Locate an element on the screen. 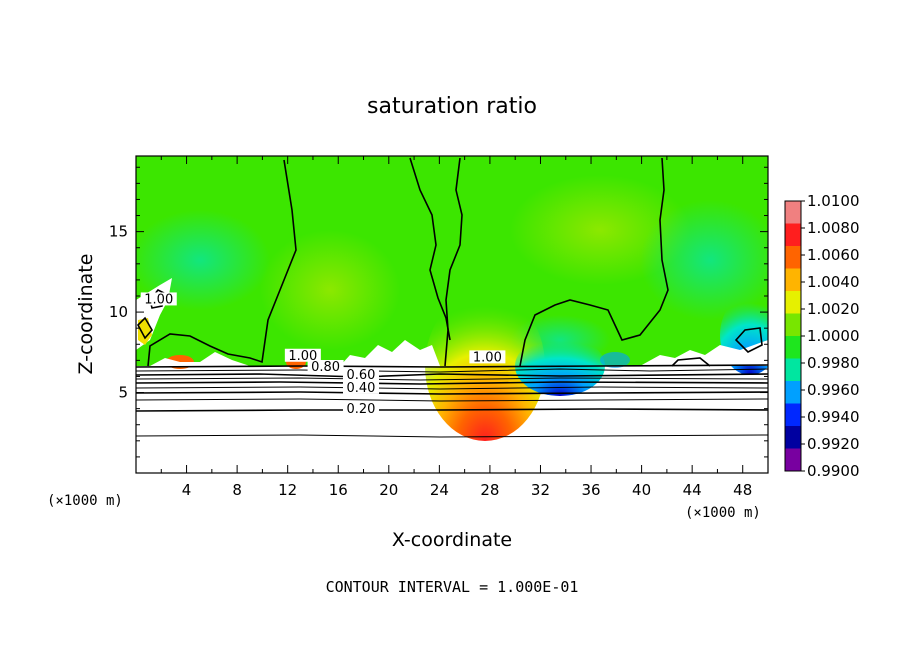 The height and width of the screenshot is (654, 904). colorbar-label: 0.9980 is located at coordinates (833, 363).